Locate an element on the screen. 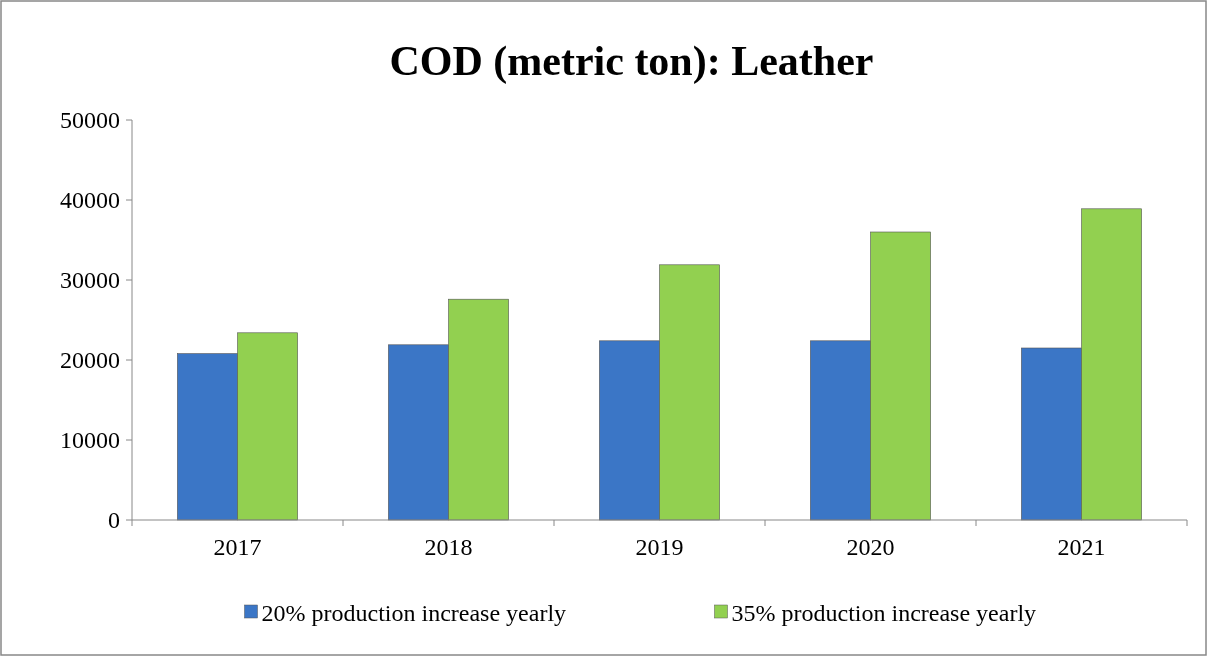  legend-label: 20% production increase yearly is located at coordinates (414, 613).